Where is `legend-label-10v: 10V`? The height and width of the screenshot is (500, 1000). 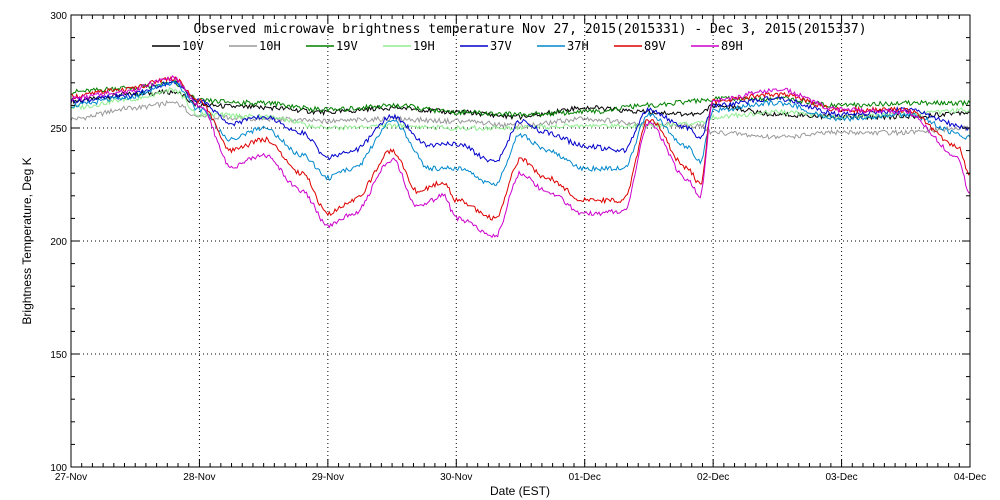 legend-label-10v: 10V is located at coordinates (193, 46).